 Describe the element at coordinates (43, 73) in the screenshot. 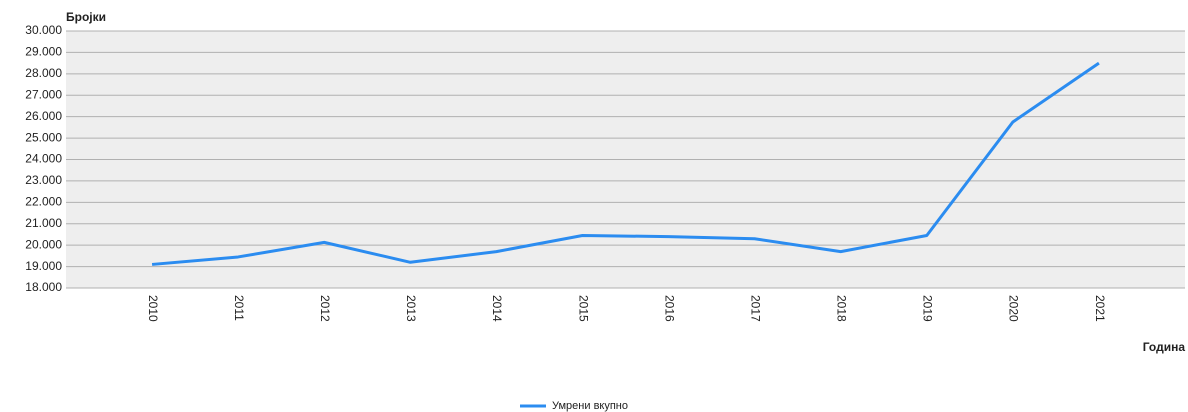

I see `y-tick-label: 28.000` at that location.